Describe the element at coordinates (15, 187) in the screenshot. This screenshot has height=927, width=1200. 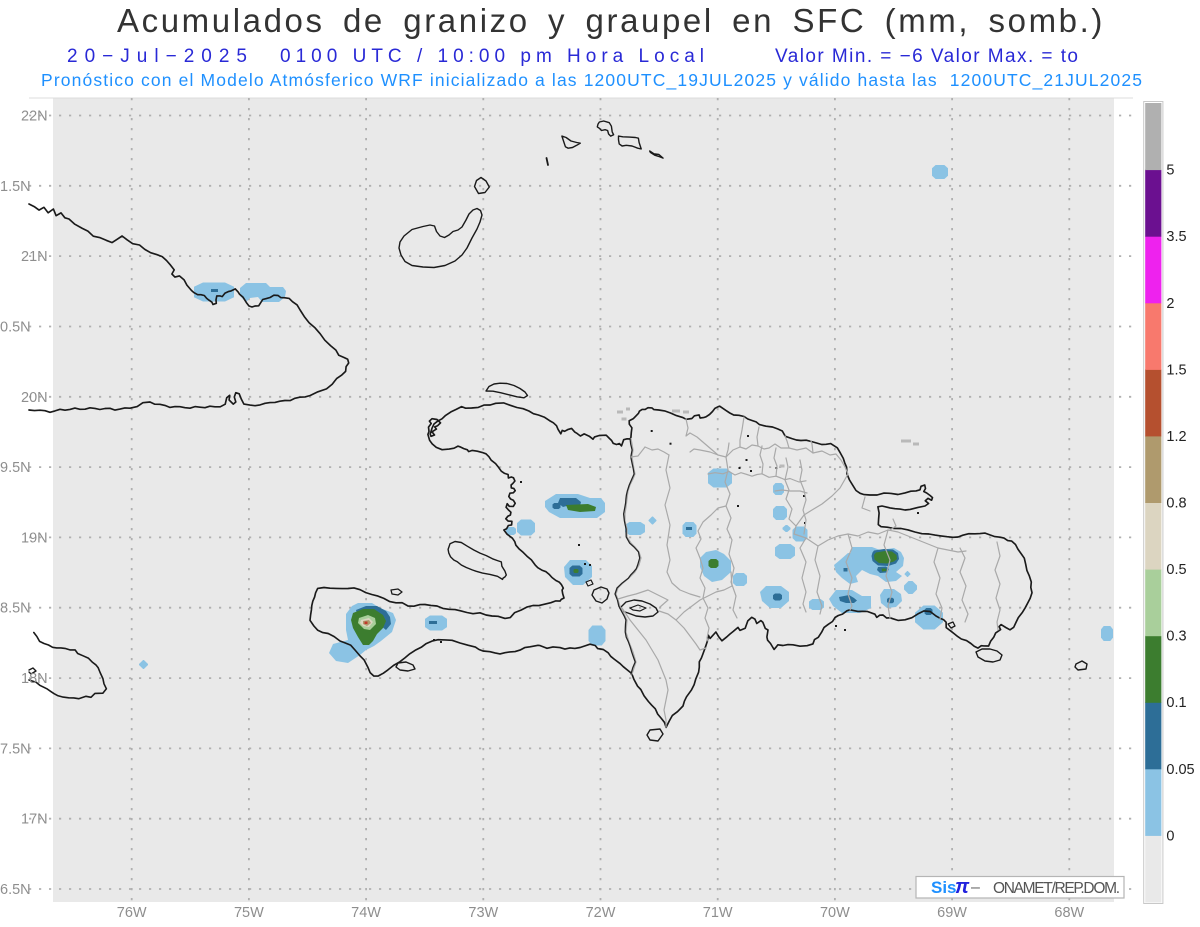
I see `svg-text: 1.5N` at that location.